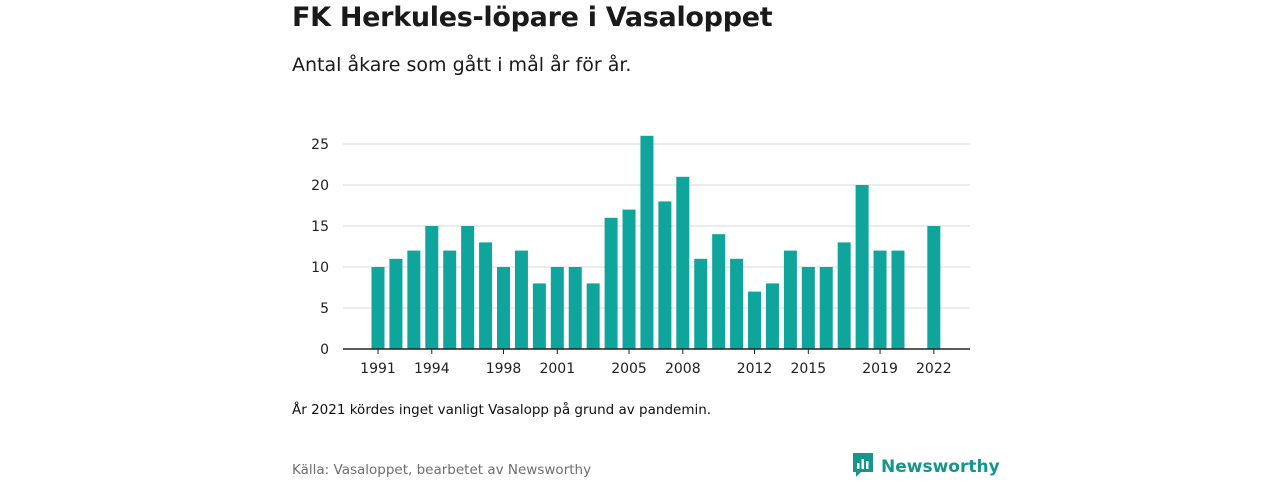  What do you see at coordinates (378, 369) in the screenshot?
I see `x-tick-label: 1991` at bounding box center [378, 369].